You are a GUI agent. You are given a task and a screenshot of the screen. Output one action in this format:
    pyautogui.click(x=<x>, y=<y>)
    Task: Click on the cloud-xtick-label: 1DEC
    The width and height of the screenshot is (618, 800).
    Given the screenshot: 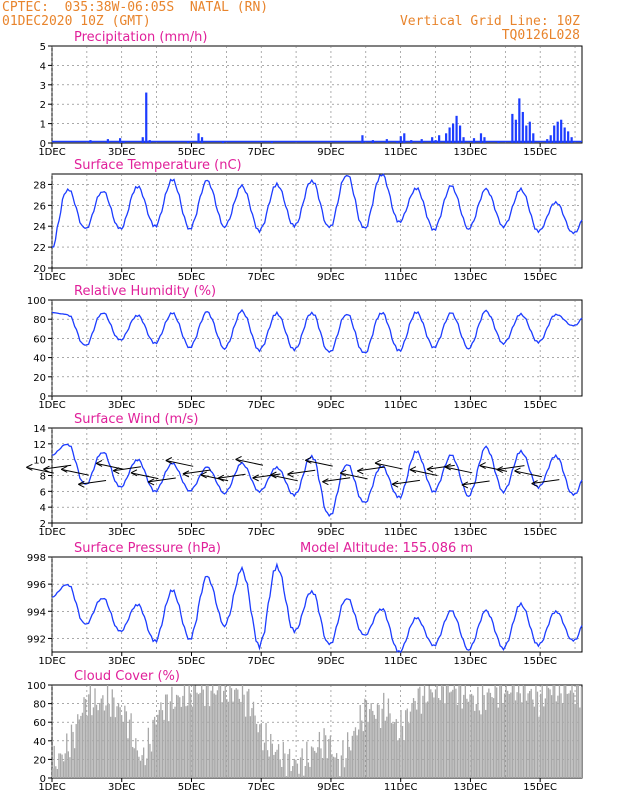 What is the action you would take?
    pyautogui.click(x=51, y=787)
    